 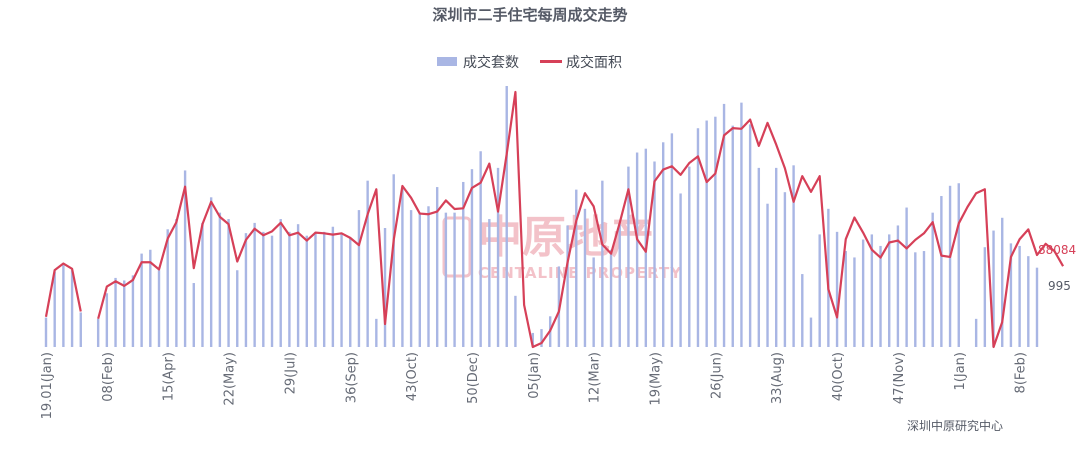 What do you see at coordinates (838, 376) in the screenshot?
I see `x-tick-label: 40(Oct)` at bounding box center [838, 376].